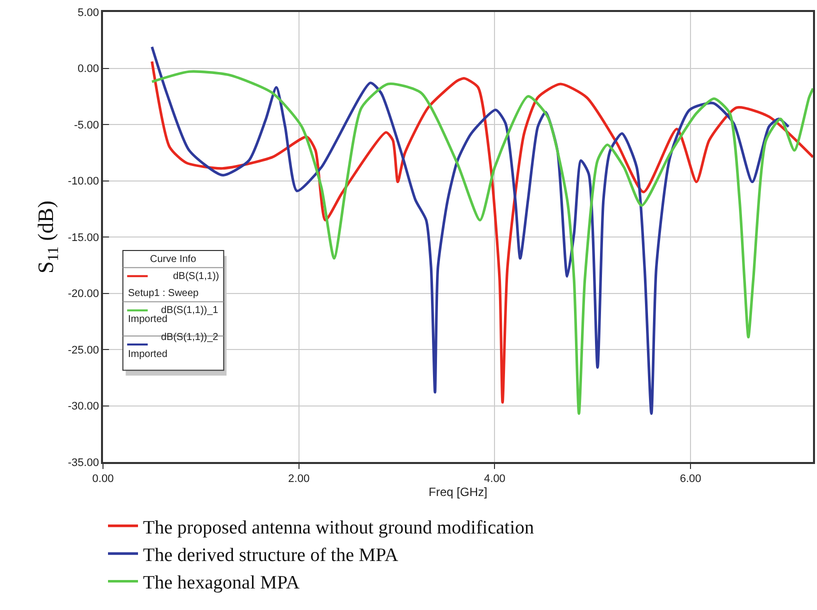 The width and height of the screenshot is (817, 610). What do you see at coordinates (84, 406) in the screenshot?
I see `y-tick-label: -30.00` at bounding box center [84, 406].